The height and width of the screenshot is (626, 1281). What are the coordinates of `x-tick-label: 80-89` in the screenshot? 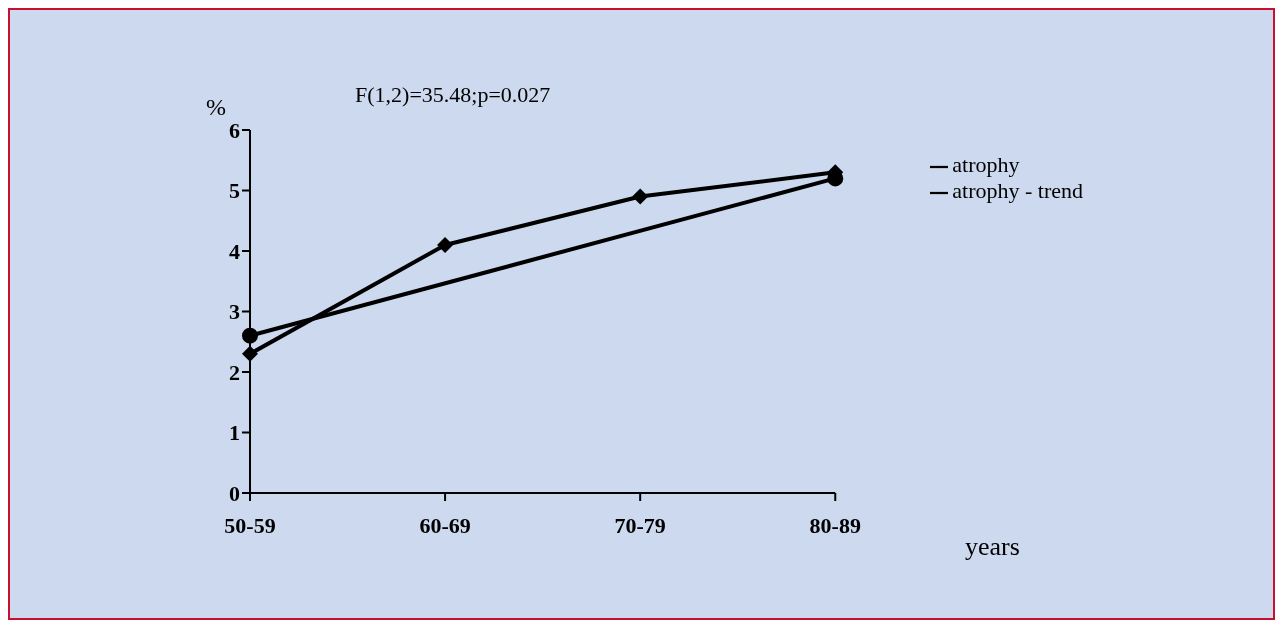 It's located at (835, 525).